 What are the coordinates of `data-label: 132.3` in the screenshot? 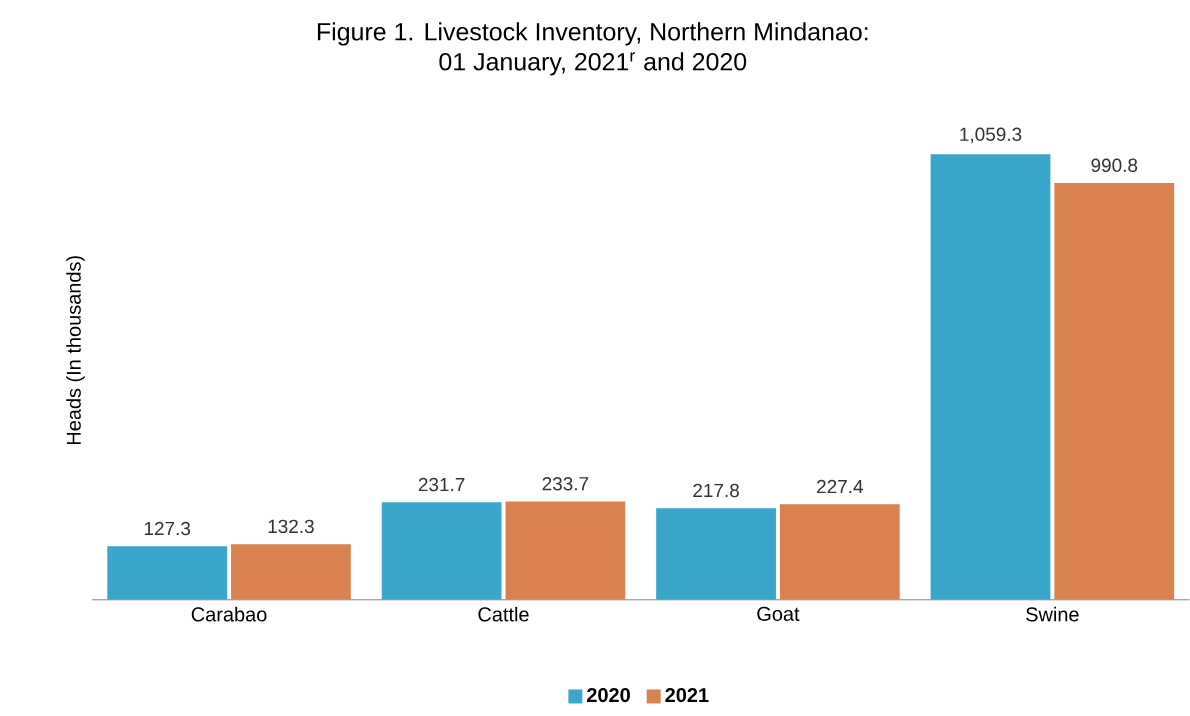 It's located at (291, 526).